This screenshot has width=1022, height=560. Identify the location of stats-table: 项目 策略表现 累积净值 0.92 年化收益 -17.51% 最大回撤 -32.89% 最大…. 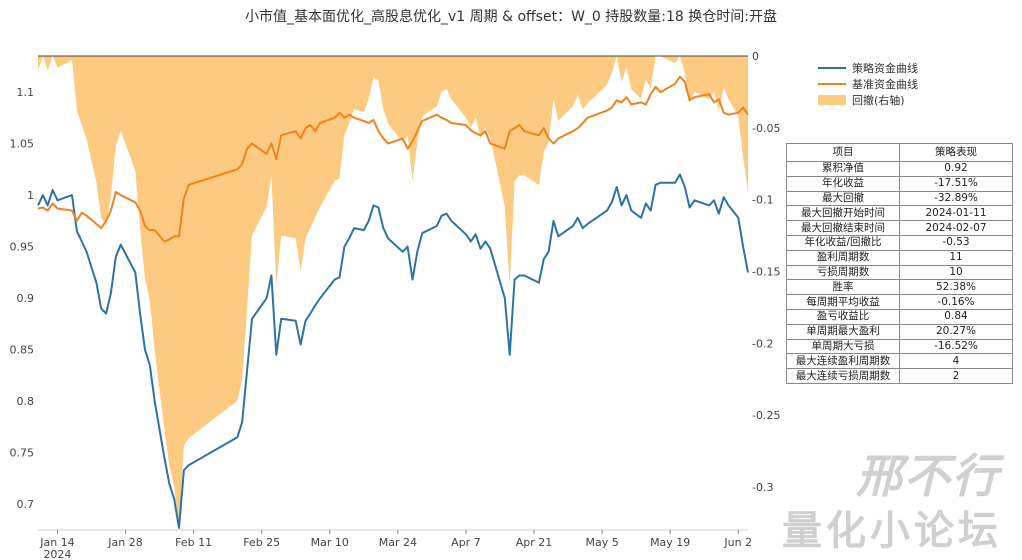
(899, 263).